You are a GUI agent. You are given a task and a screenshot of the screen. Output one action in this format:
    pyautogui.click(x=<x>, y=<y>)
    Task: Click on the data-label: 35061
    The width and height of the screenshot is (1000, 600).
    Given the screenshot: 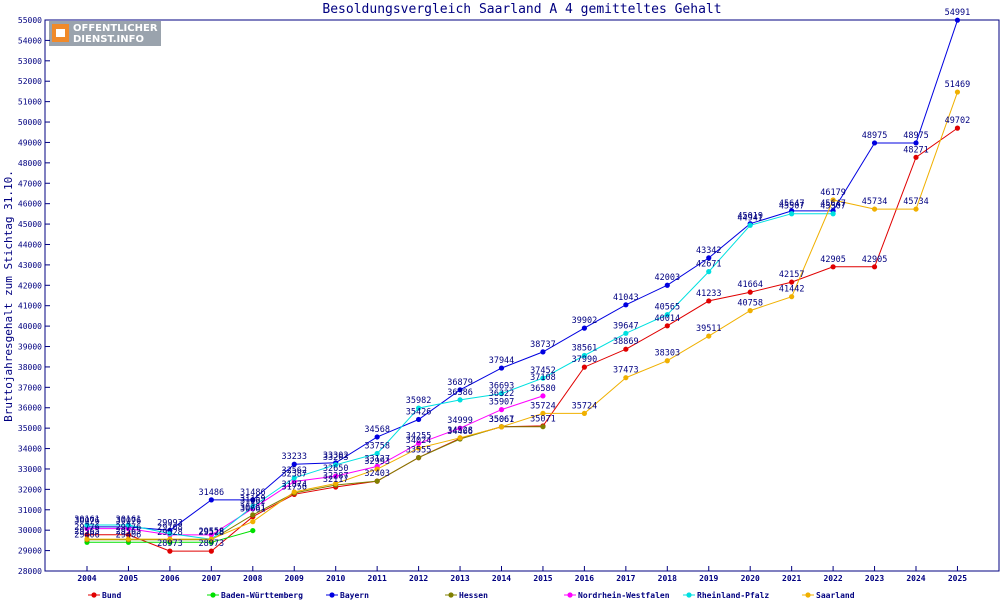 What is the action you would take?
    pyautogui.click(x=502, y=420)
    